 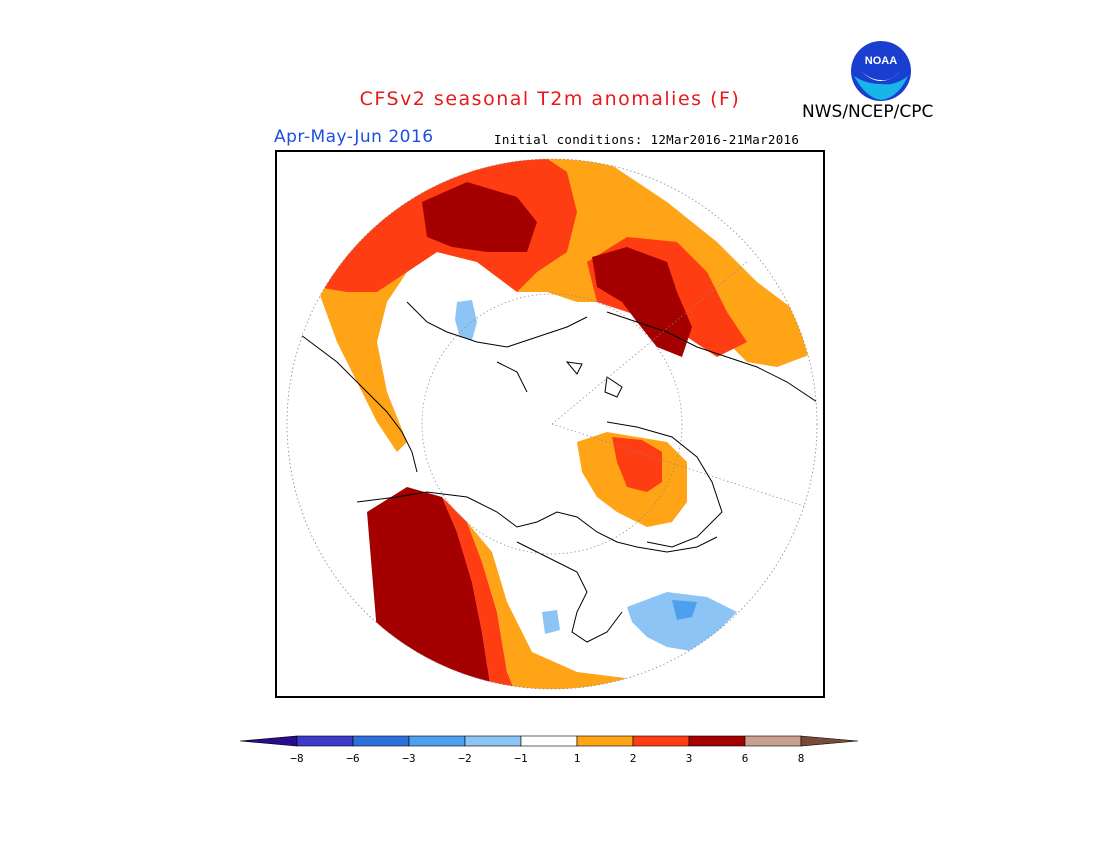 What do you see at coordinates (642, 302) in the screenshot?
I see `anomaly-region-fareast-darkred` at bounding box center [642, 302].